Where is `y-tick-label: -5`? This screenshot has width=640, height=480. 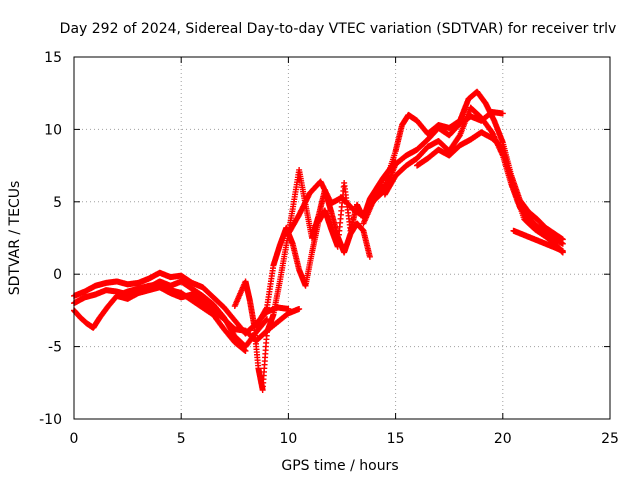 y-tick-label: -5 is located at coordinates (55, 348).